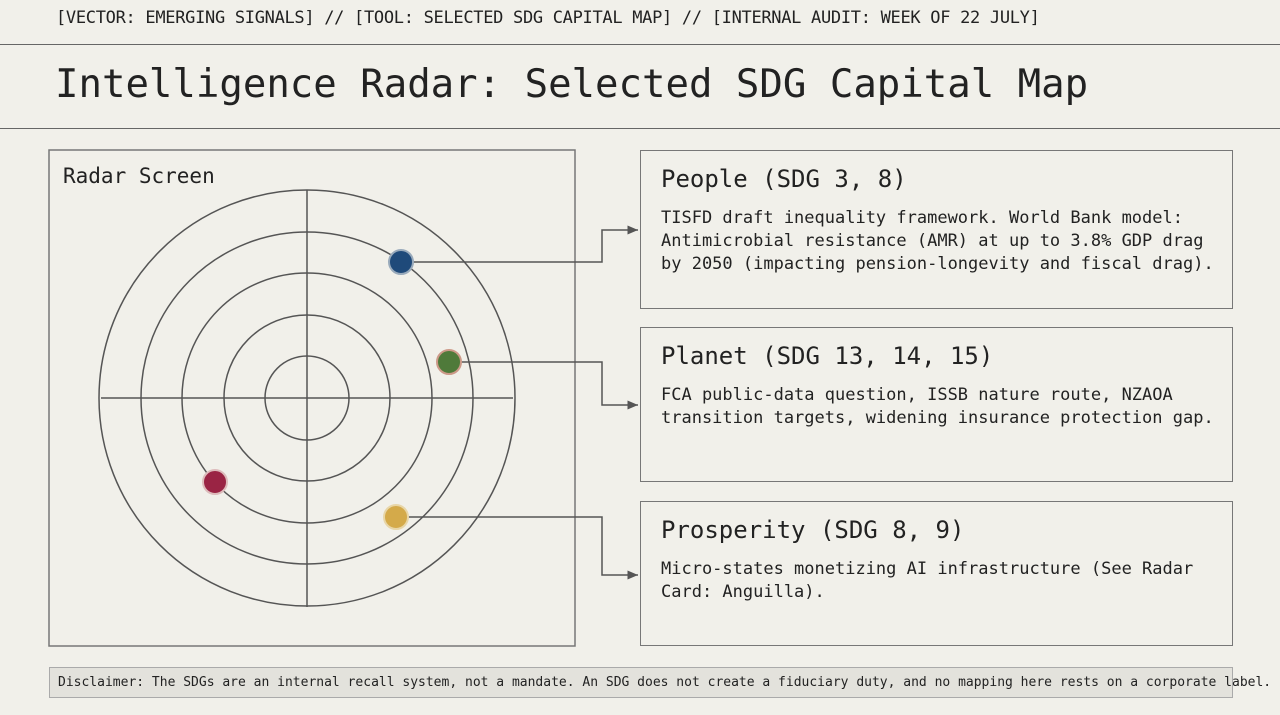 Image resolution: width=1280 pixels, height=715 pixels. I want to click on card-title: Prosperity (SDG 8, 9), so click(813, 530).